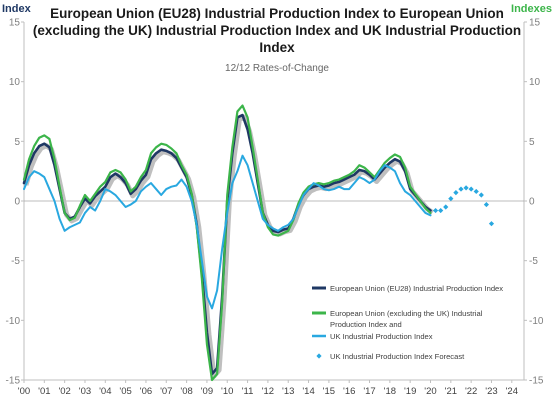 The image size is (555, 402). I want to click on x-tick-label: '15, so click(329, 391).